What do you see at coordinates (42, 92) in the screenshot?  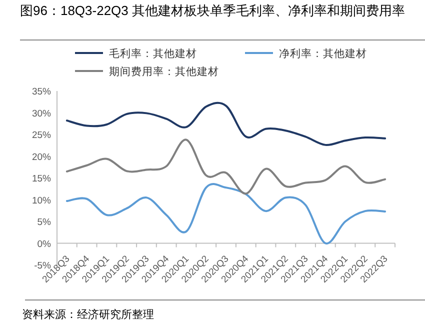 I see `y-tick-label: 35%` at bounding box center [42, 92].